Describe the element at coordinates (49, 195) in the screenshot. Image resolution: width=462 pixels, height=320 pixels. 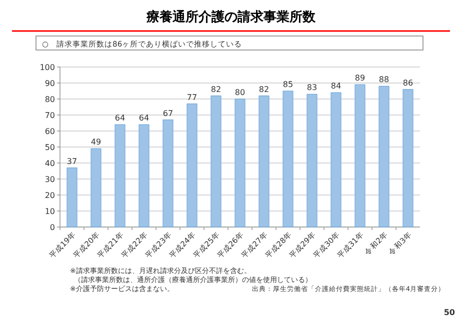
I see `y-tick-label: 20` at that location.